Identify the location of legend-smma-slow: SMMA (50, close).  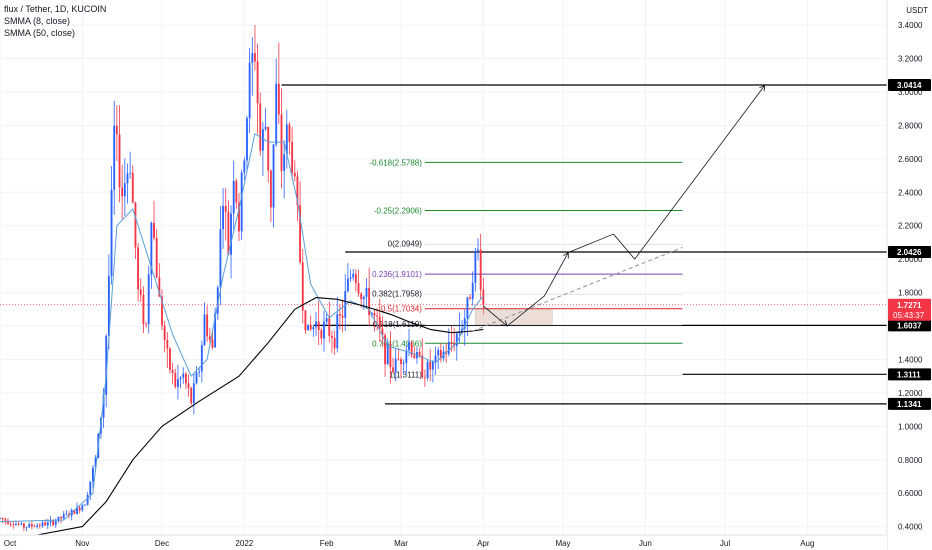
(40, 33).